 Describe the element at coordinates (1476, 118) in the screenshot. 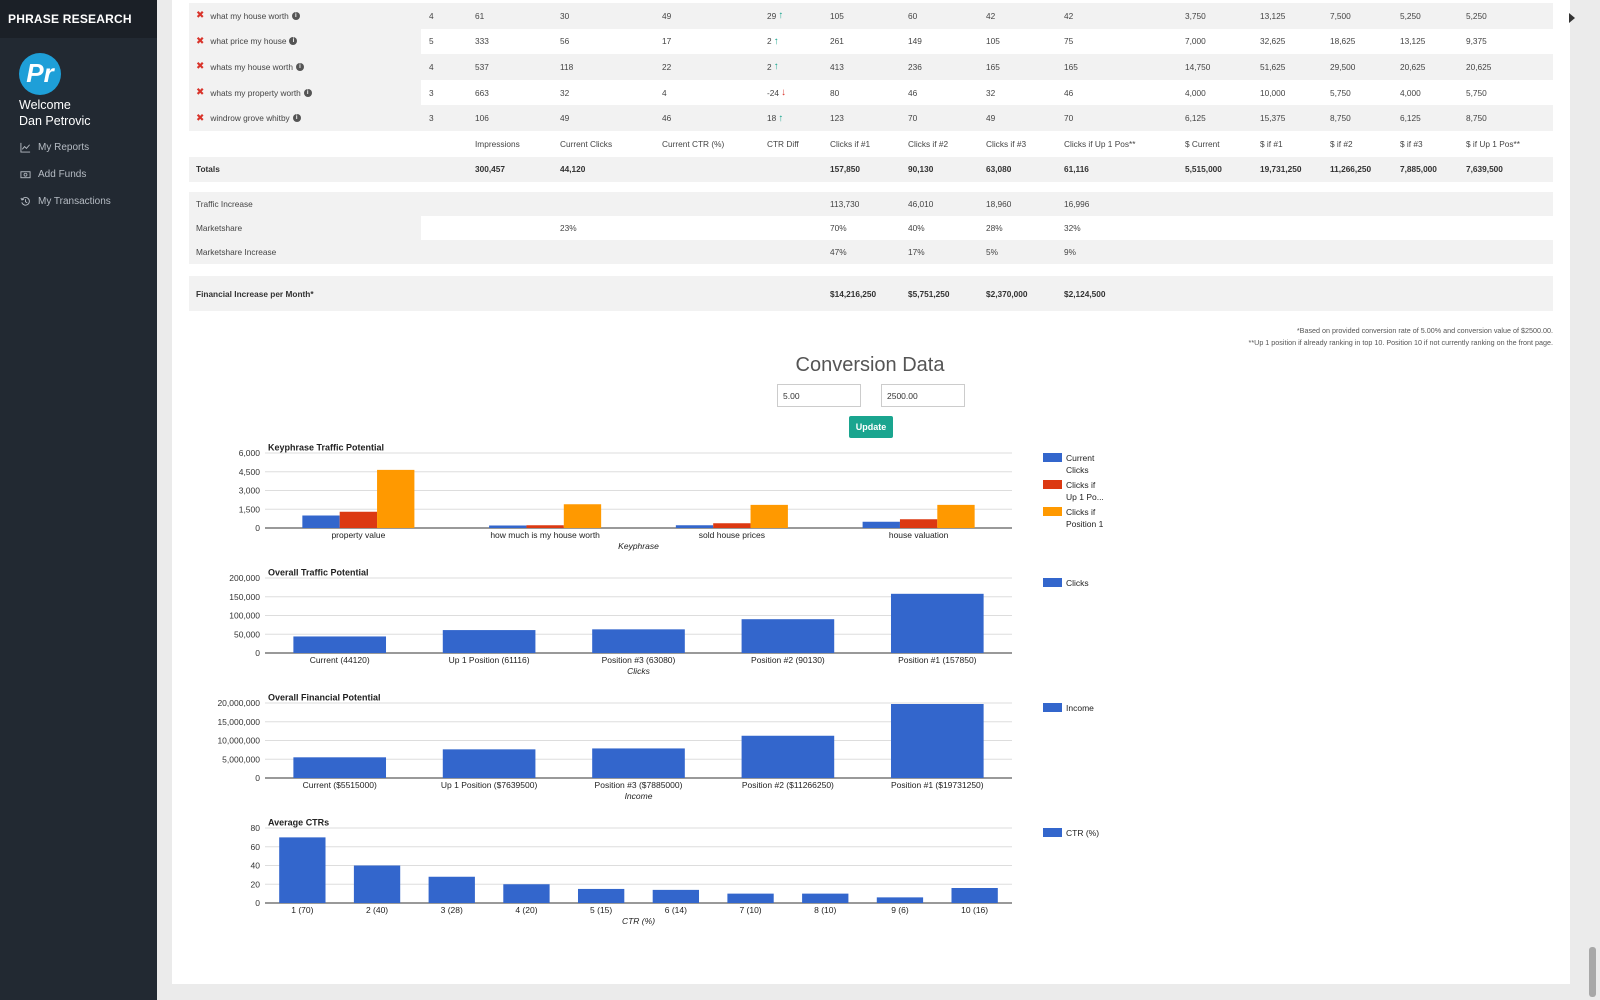

I see `value-cell: 8,750` at that location.